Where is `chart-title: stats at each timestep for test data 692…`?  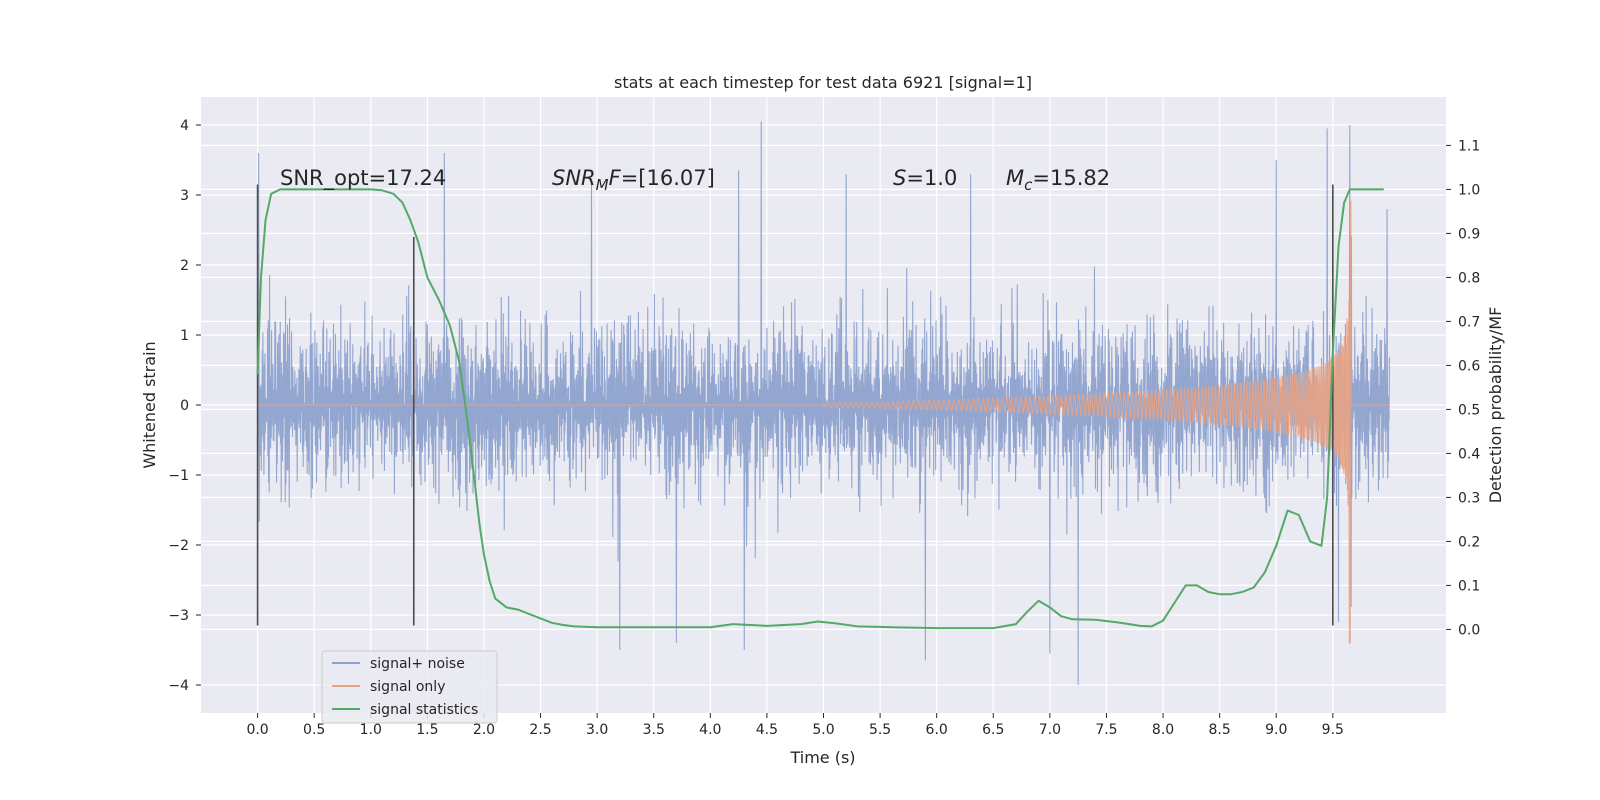
chart-title: stats at each timestep for test data 692… is located at coordinates (823, 82).